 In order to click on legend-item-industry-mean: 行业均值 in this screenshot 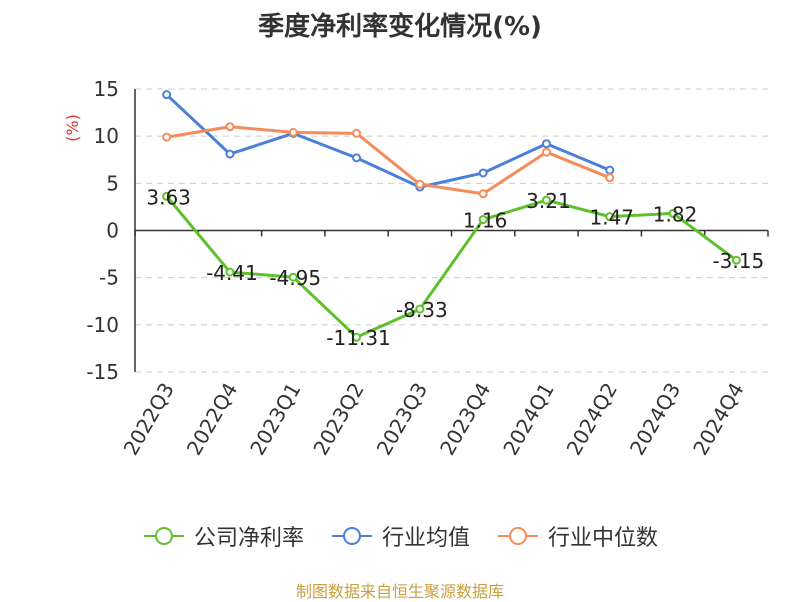, I will do `click(400, 536)`.